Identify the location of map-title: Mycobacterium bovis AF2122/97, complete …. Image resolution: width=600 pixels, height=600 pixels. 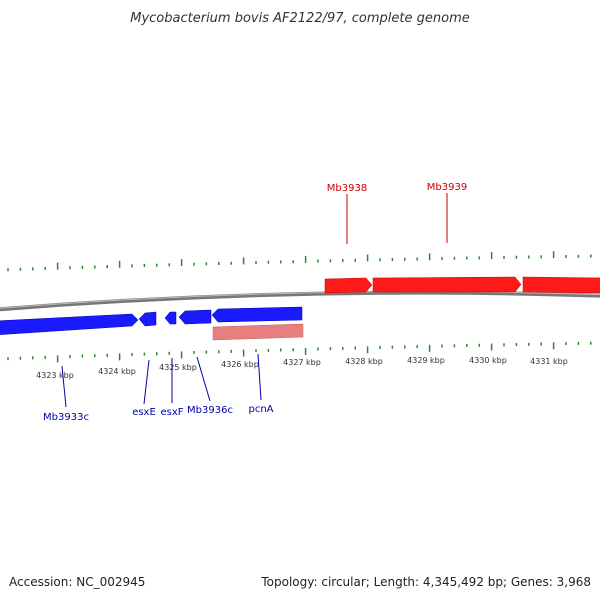
(299, 18).